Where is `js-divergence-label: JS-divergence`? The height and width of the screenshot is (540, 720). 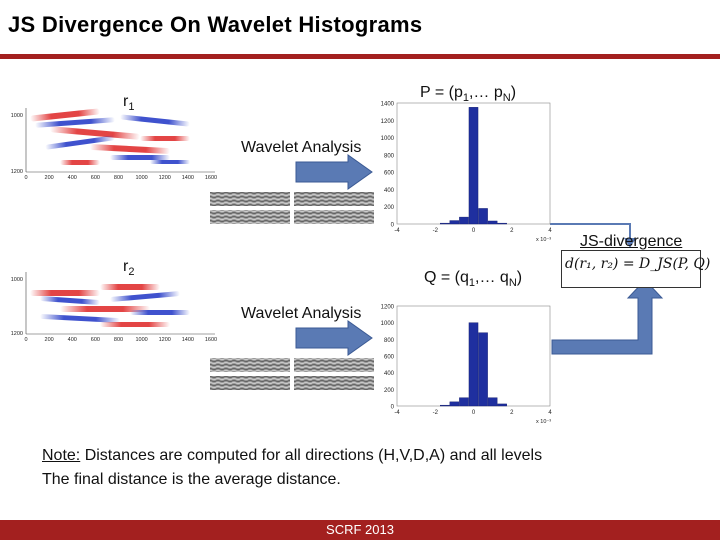 js-divergence-label: JS-divergence is located at coordinates (631, 241).